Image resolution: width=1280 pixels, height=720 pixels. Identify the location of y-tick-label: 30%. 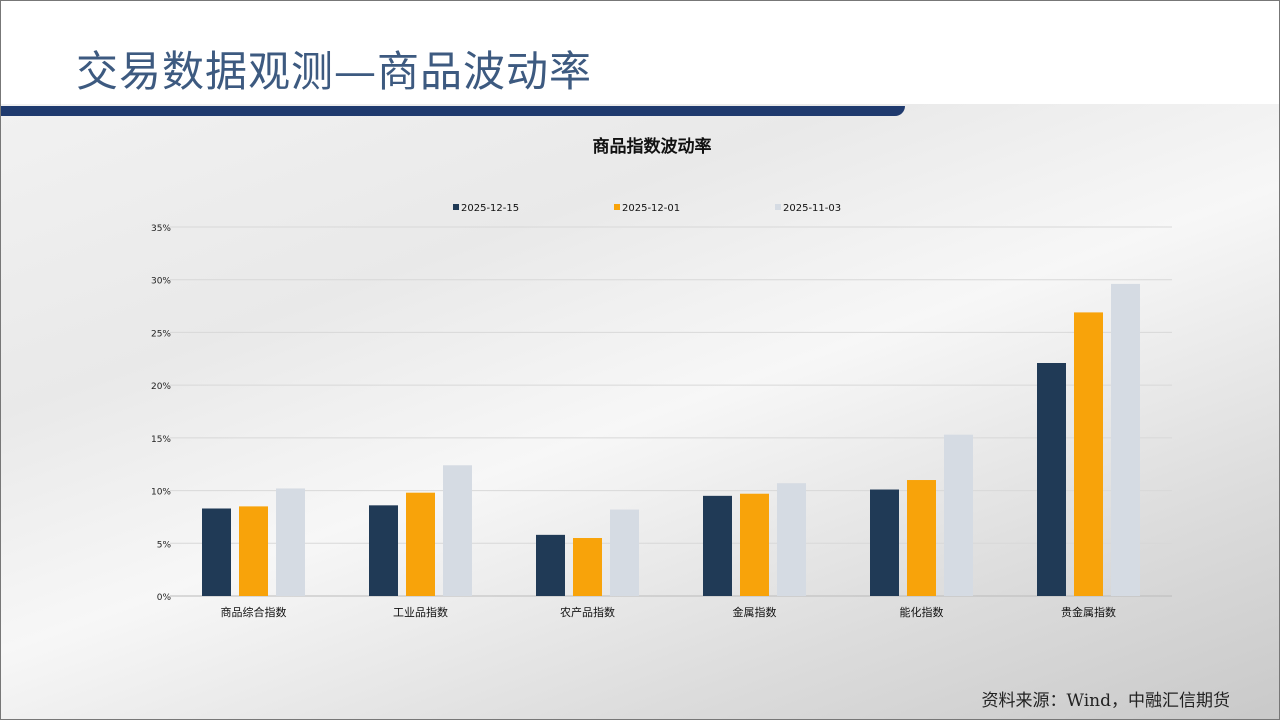
(161, 282).